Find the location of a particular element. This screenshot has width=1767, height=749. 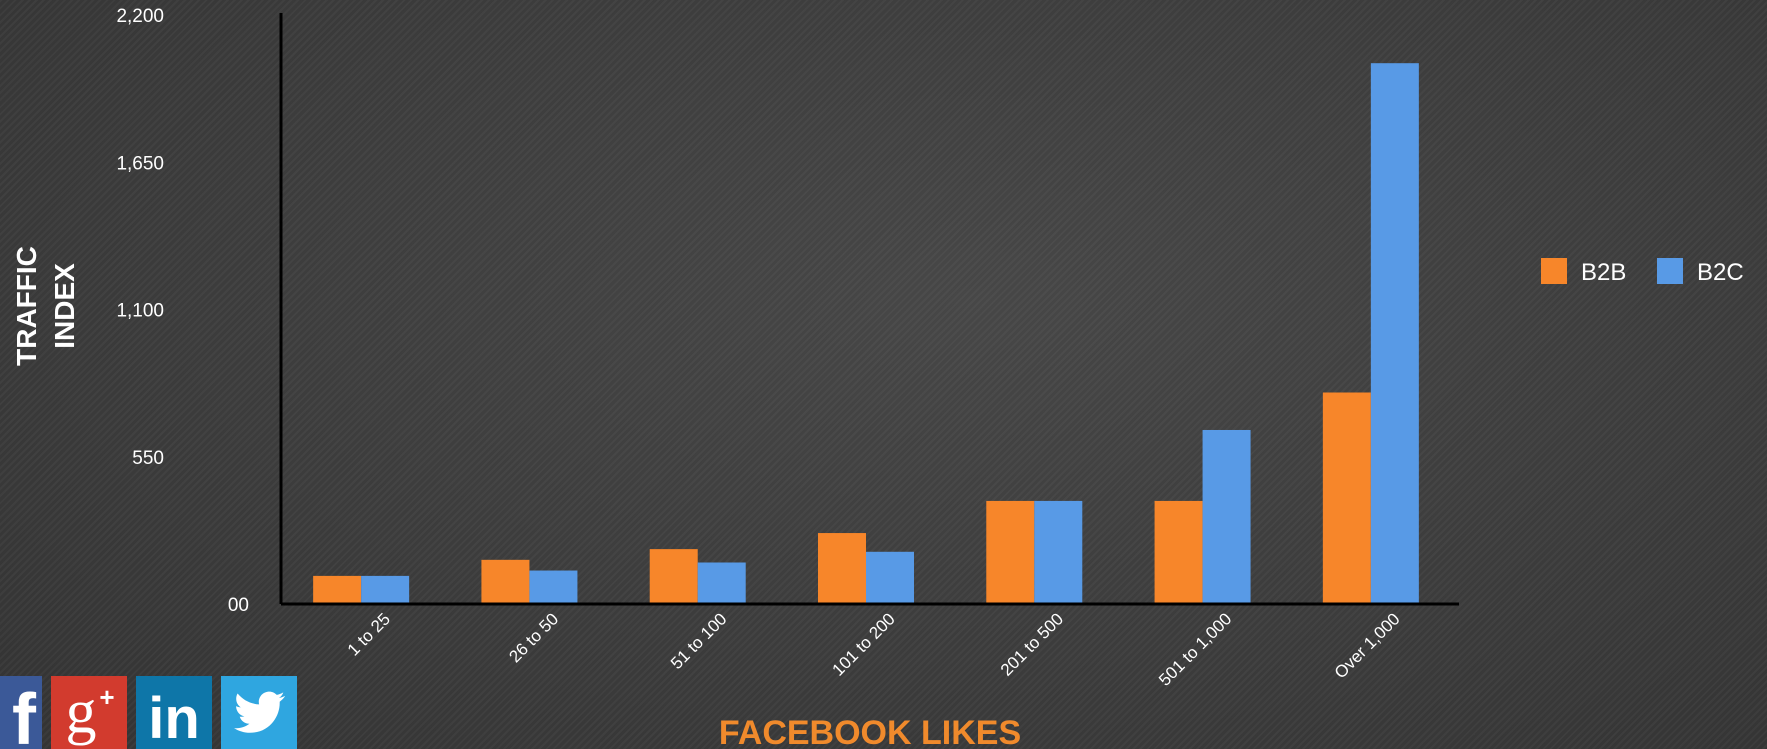

y-axis-label-line-2: INDEX is located at coordinates (64, 306).